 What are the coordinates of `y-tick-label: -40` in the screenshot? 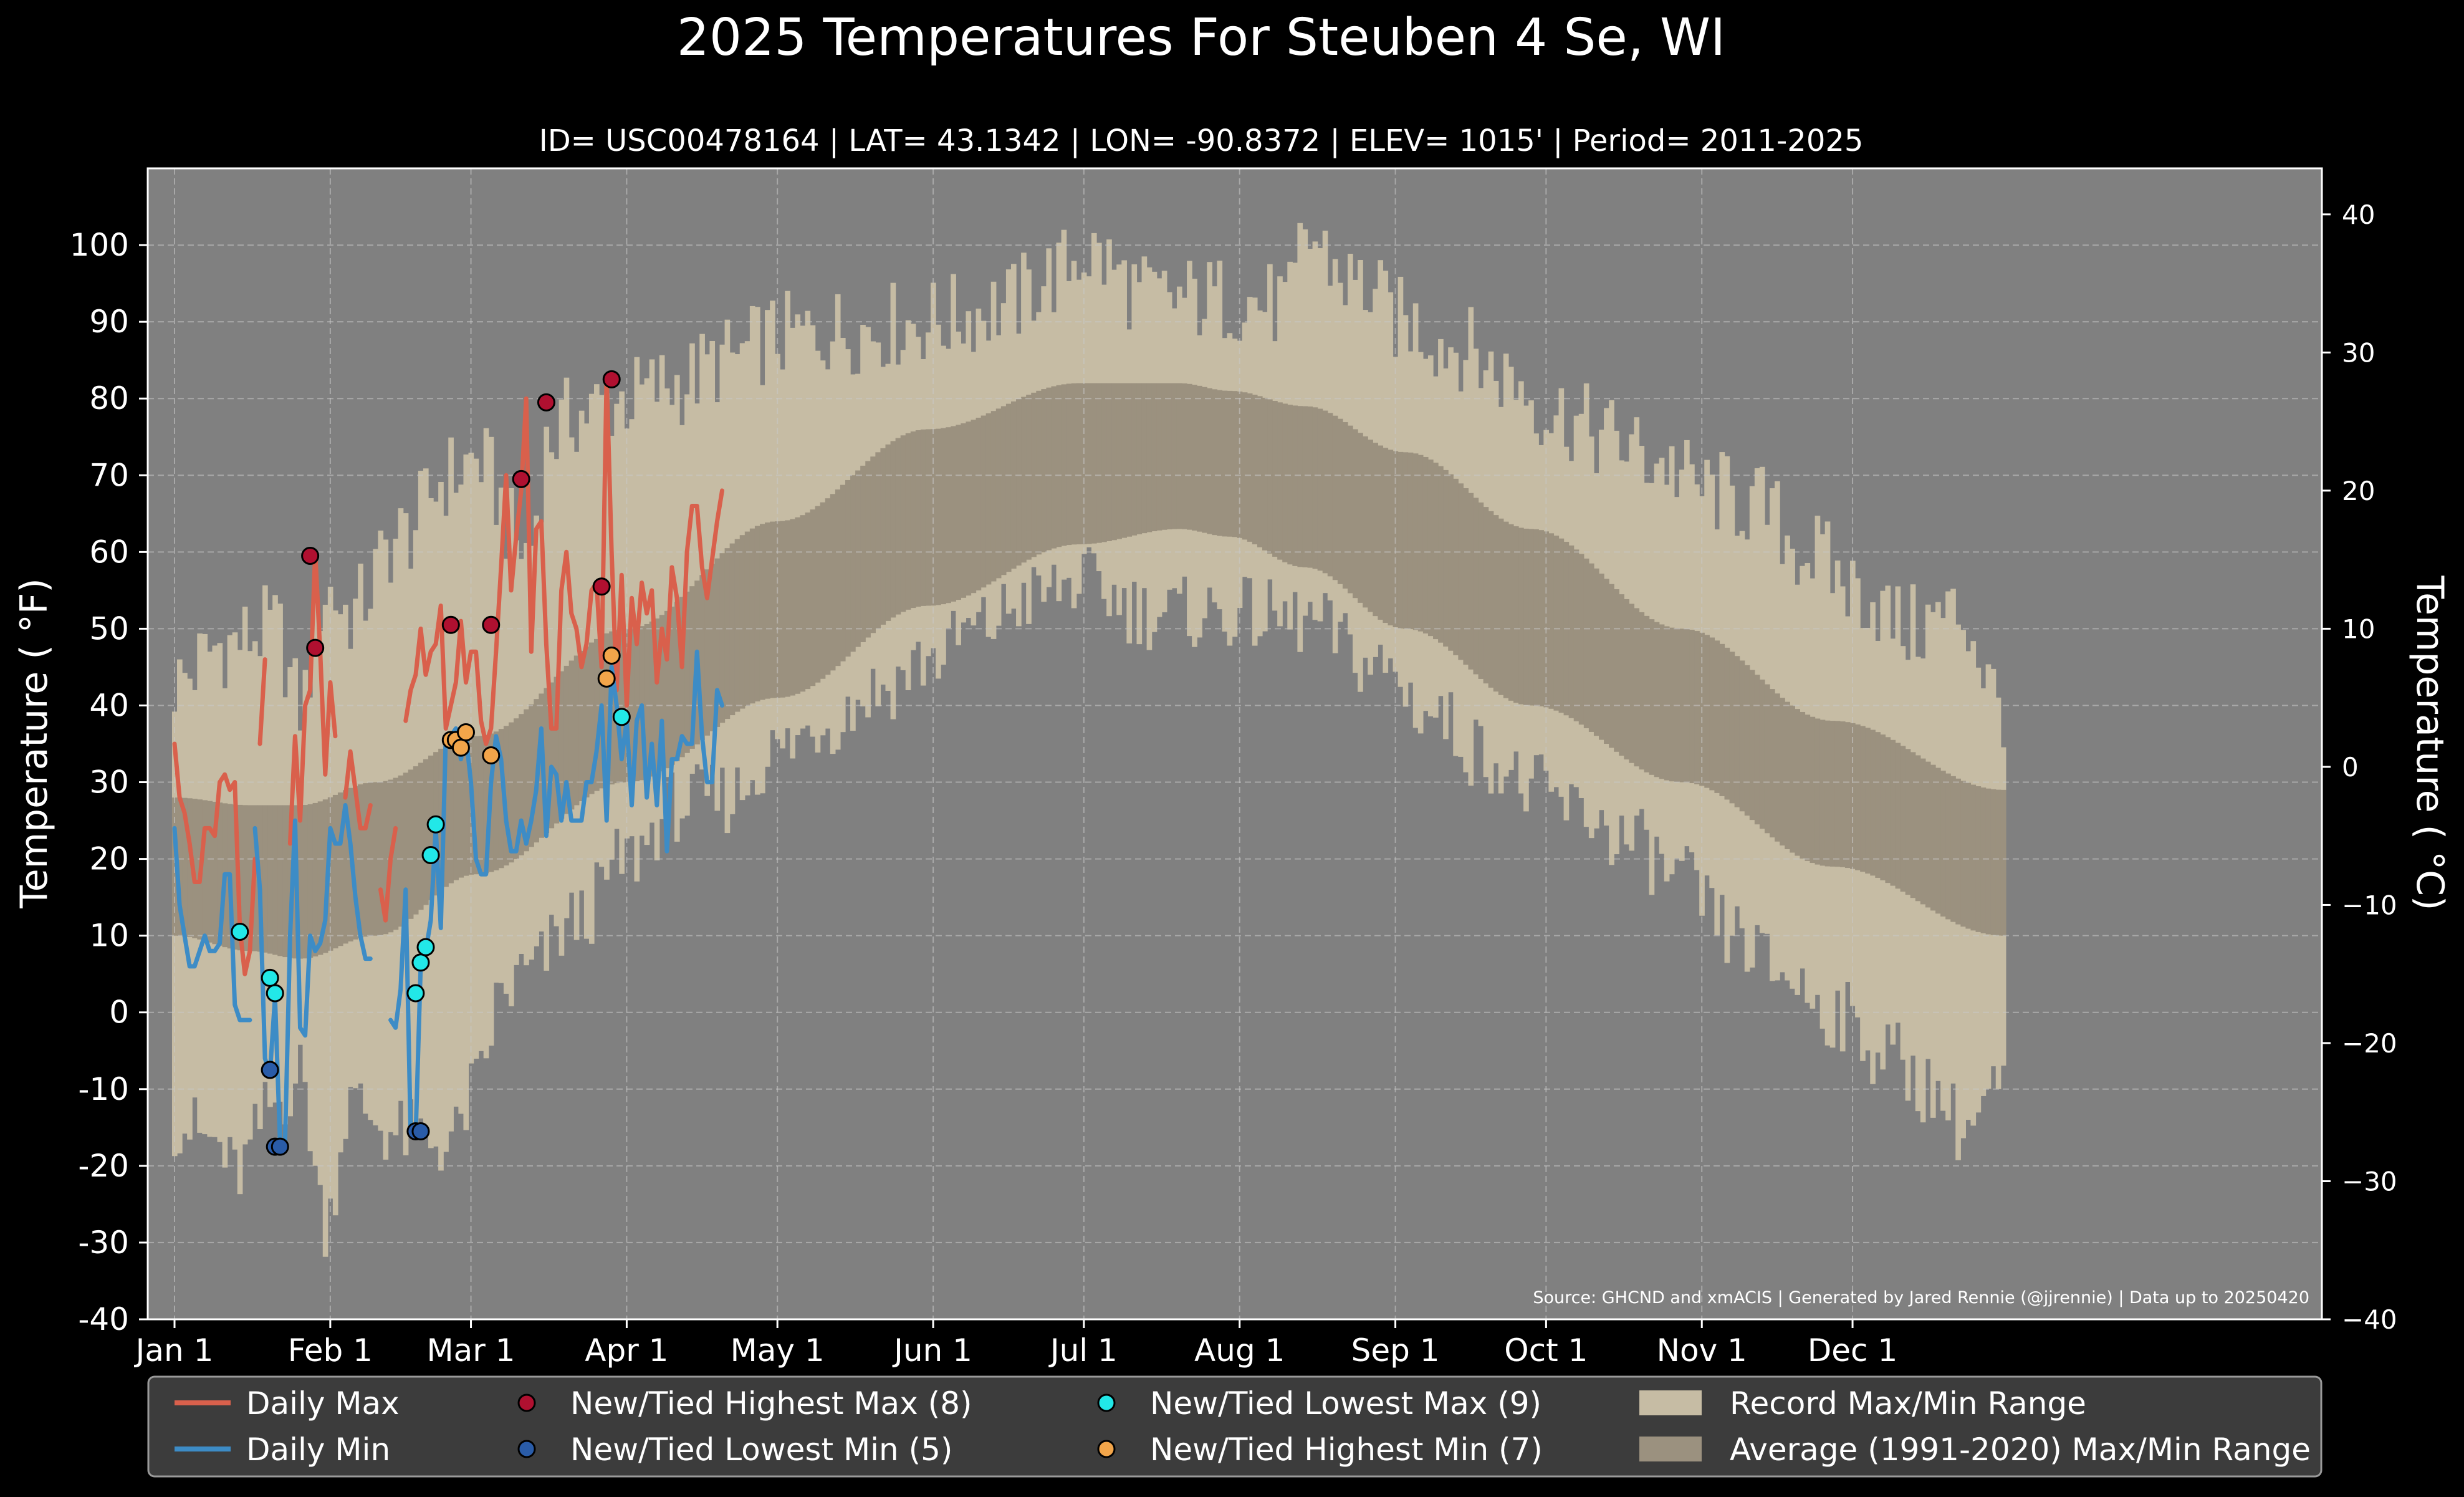 It's located at (103, 1319).